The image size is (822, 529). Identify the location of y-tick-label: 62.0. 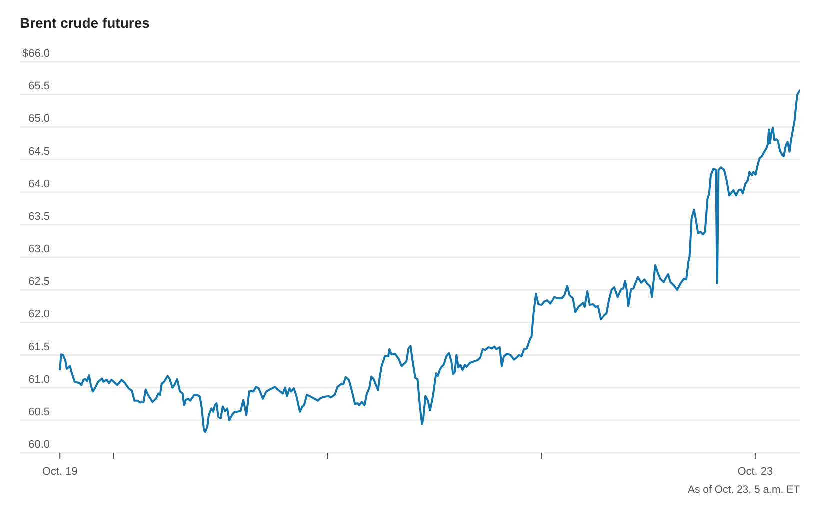
(39, 314).